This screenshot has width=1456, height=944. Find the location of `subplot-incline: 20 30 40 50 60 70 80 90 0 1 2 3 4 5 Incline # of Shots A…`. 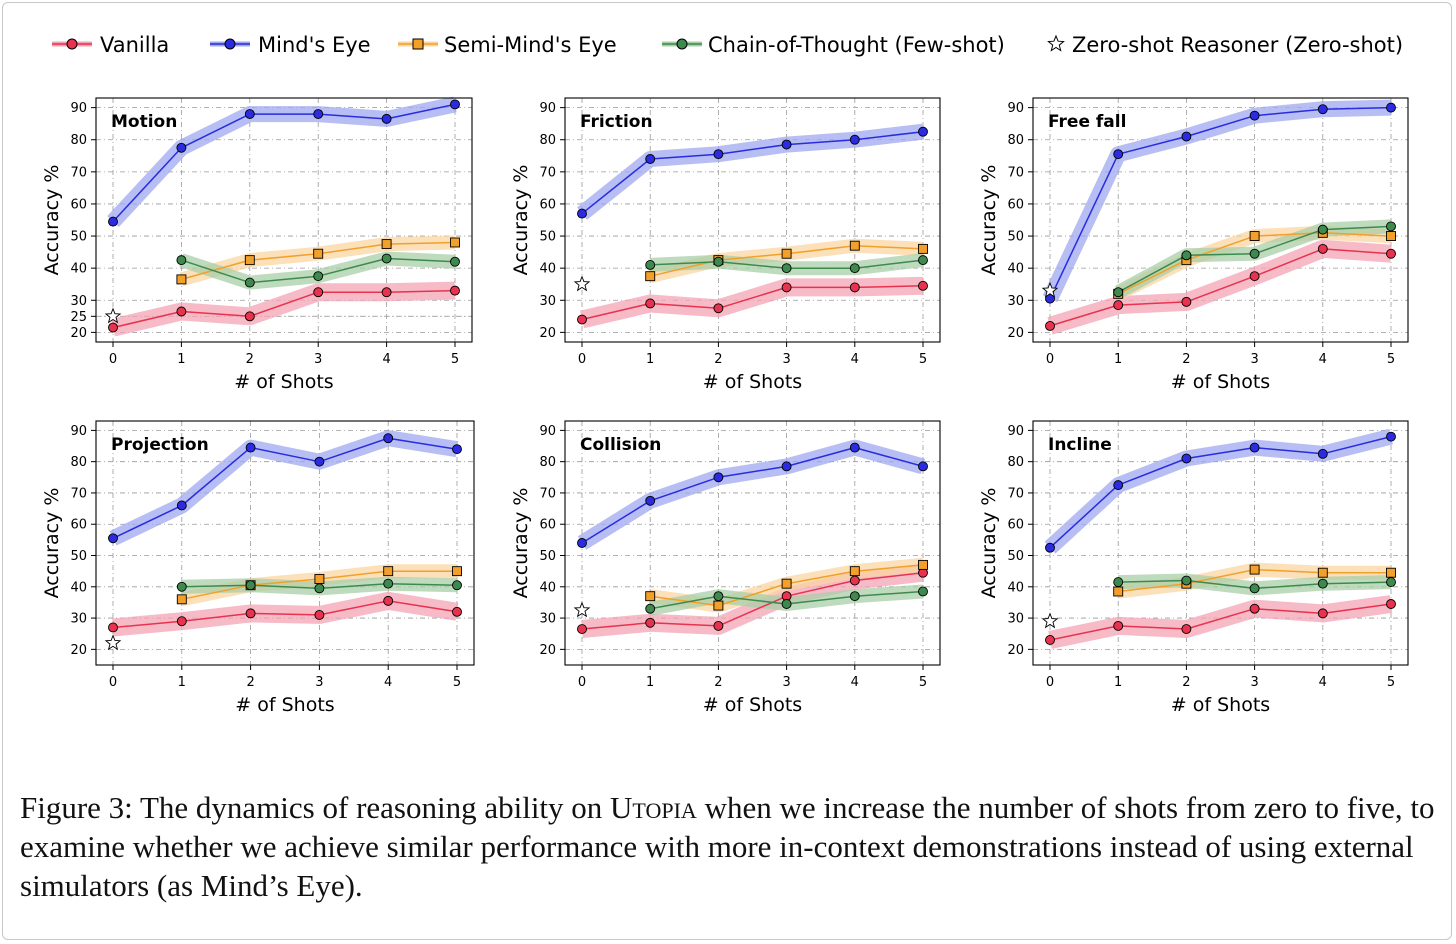

subplot-incline: 20 30 40 50 60 70 80 90 0 1 2 3 4 5 Incline # of Shots A… is located at coordinates (1193, 568).